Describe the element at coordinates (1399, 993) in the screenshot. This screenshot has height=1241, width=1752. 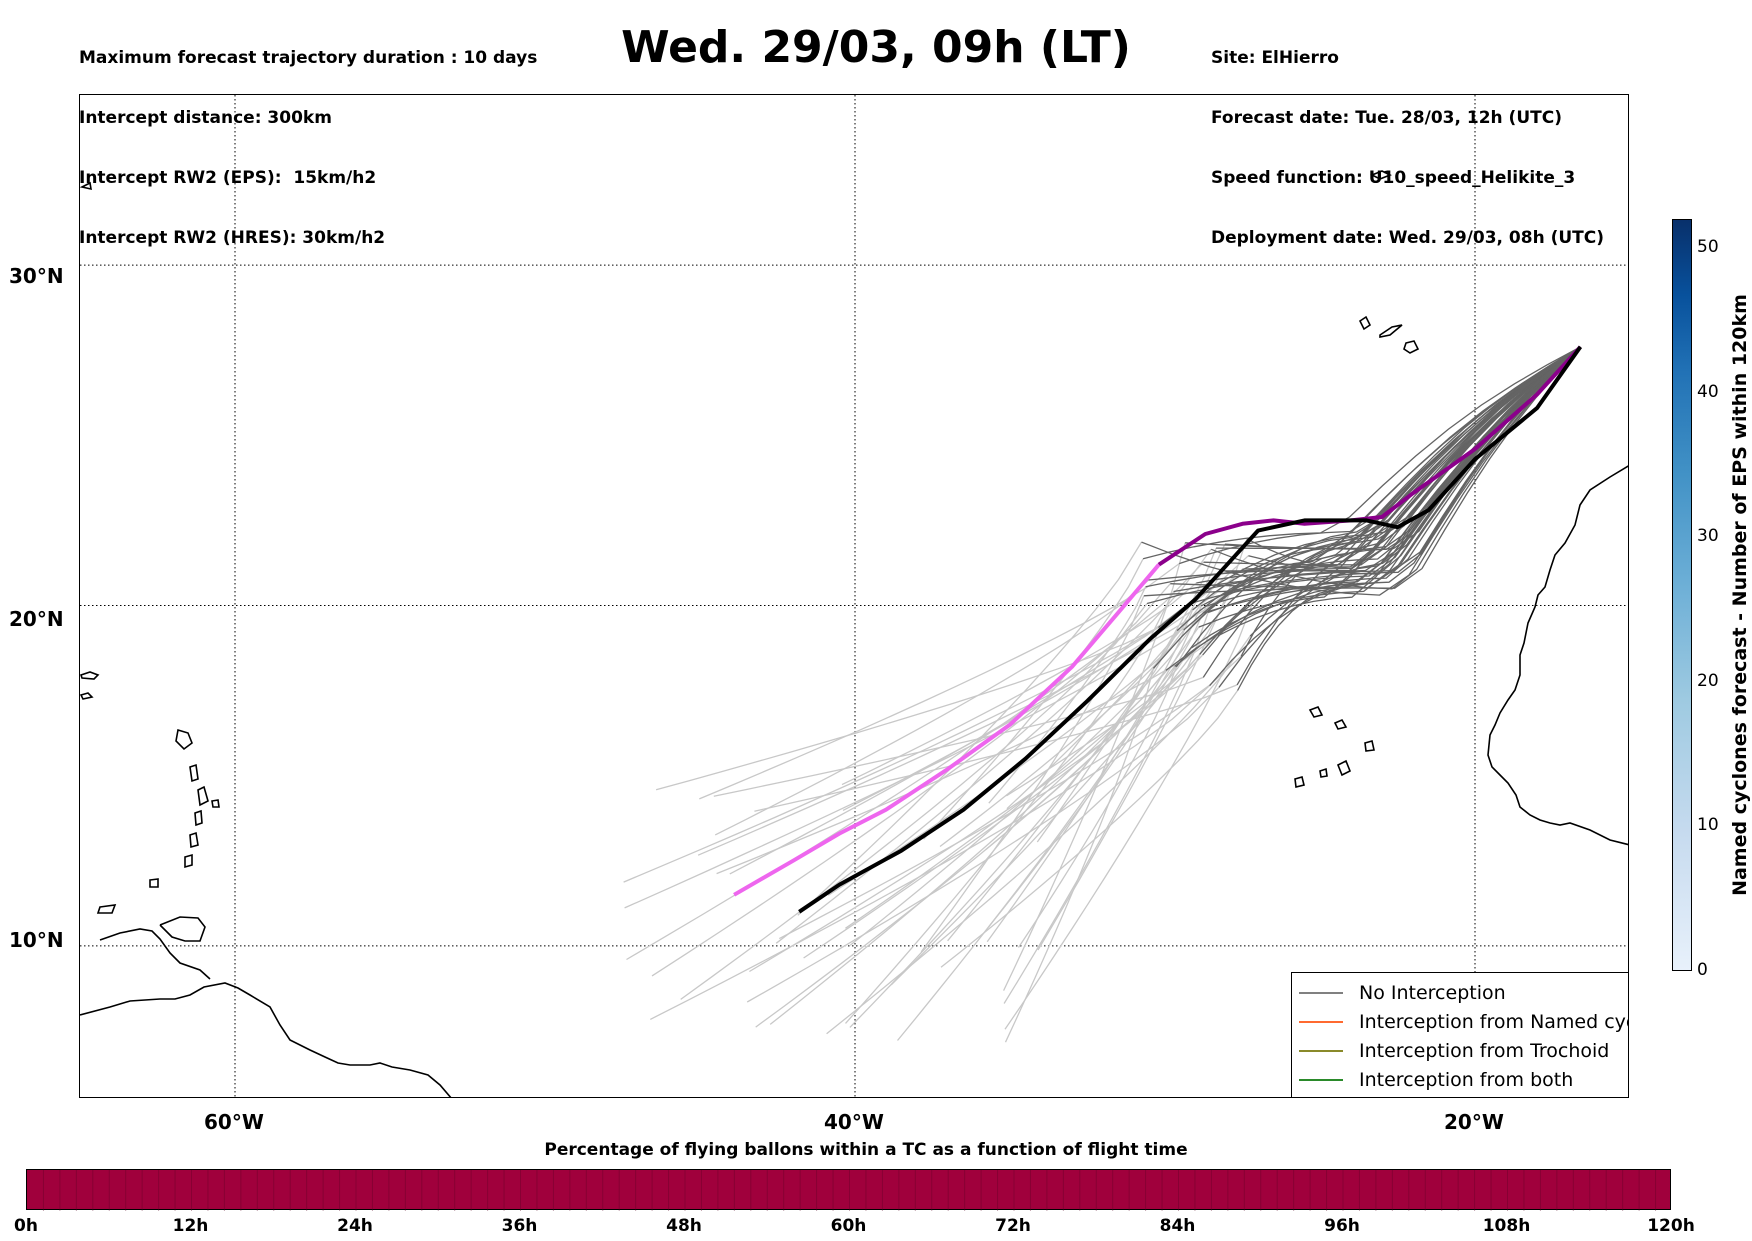
I see `legend-item: No Interception` at that location.